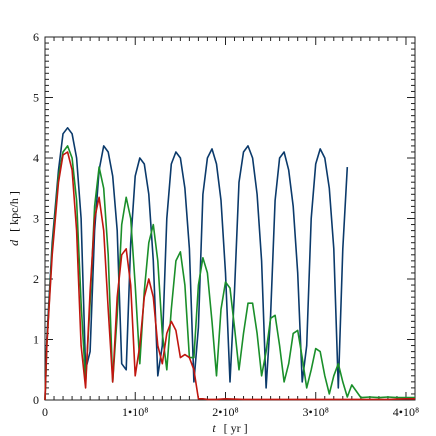 The height and width of the screenshot is (436, 436). I want to click on x-tick-label: 4•10⁸, so click(406, 412).